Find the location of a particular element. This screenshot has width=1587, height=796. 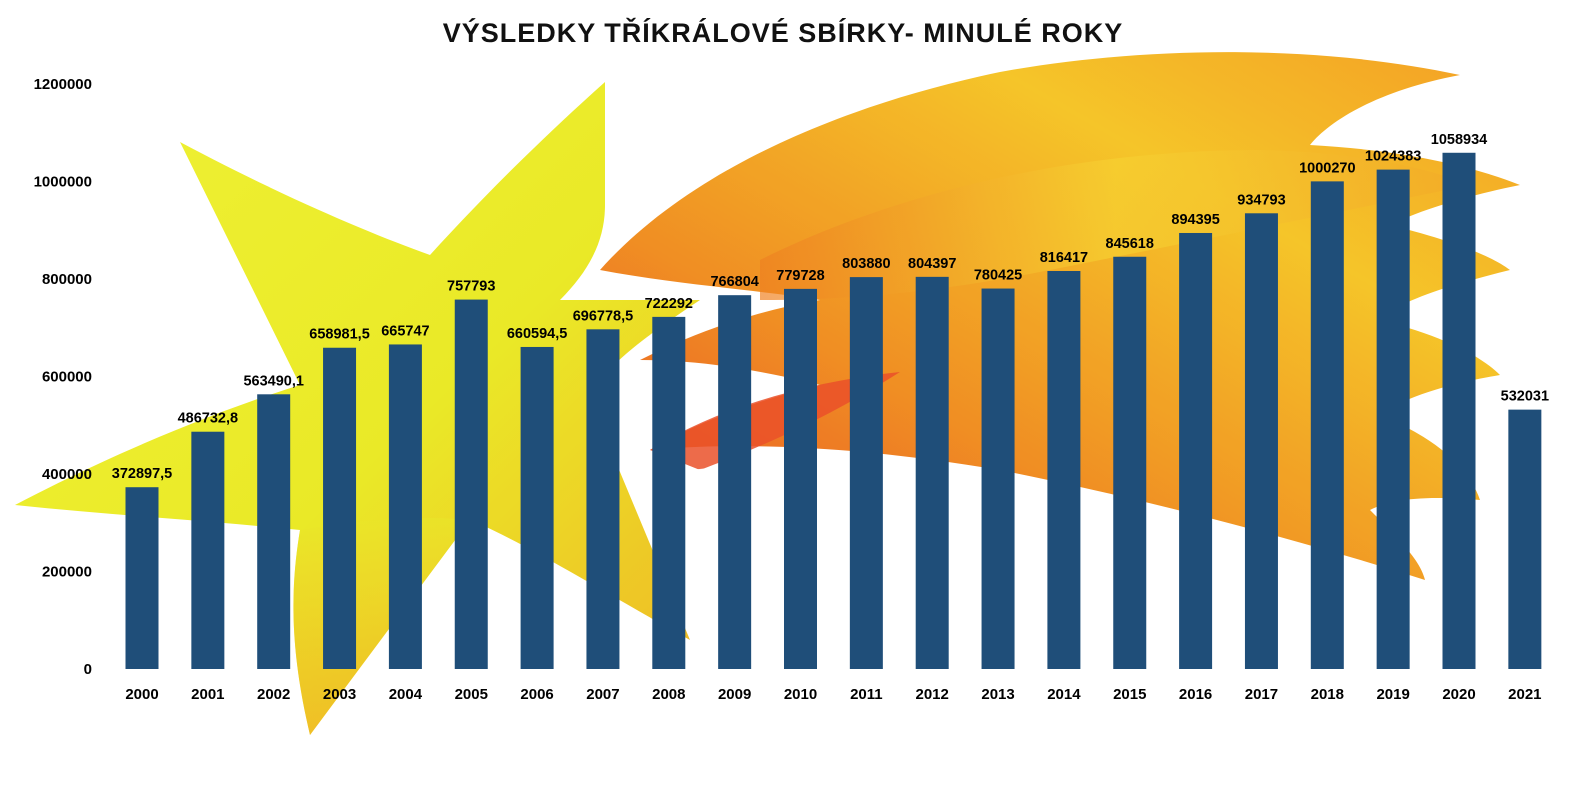

x-tick-label: 2013 is located at coordinates (997, 694).